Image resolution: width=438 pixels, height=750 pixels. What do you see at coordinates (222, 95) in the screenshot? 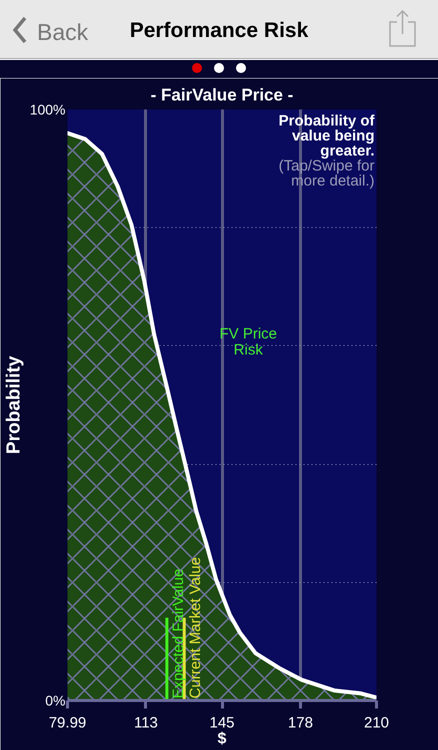
I see `chart-subtitle: - FairValue Price -` at bounding box center [222, 95].